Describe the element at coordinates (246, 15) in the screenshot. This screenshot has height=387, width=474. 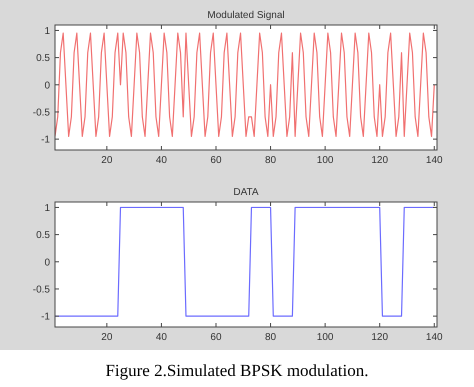
I see `chart-title: Modulated Signal` at that location.